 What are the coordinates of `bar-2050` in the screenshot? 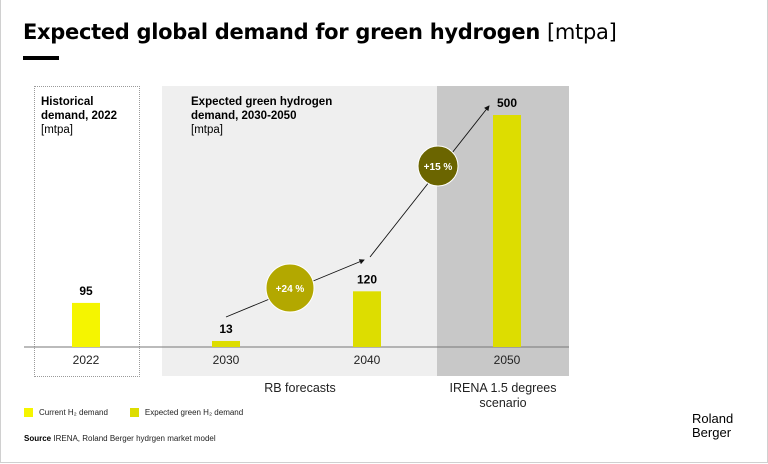 It's located at (507, 231).